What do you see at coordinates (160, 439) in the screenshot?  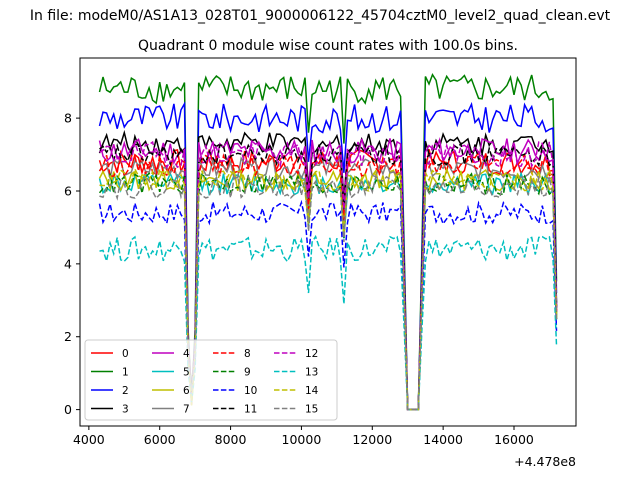 I see `x-tick-label: 6000` at bounding box center [160, 439].